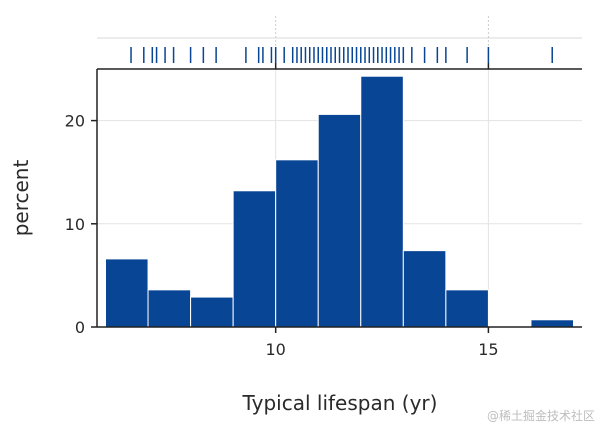  What do you see at coordinates (341, 55) in the screenshot?
I see `rug-marks` at bounding box center [341, 55].